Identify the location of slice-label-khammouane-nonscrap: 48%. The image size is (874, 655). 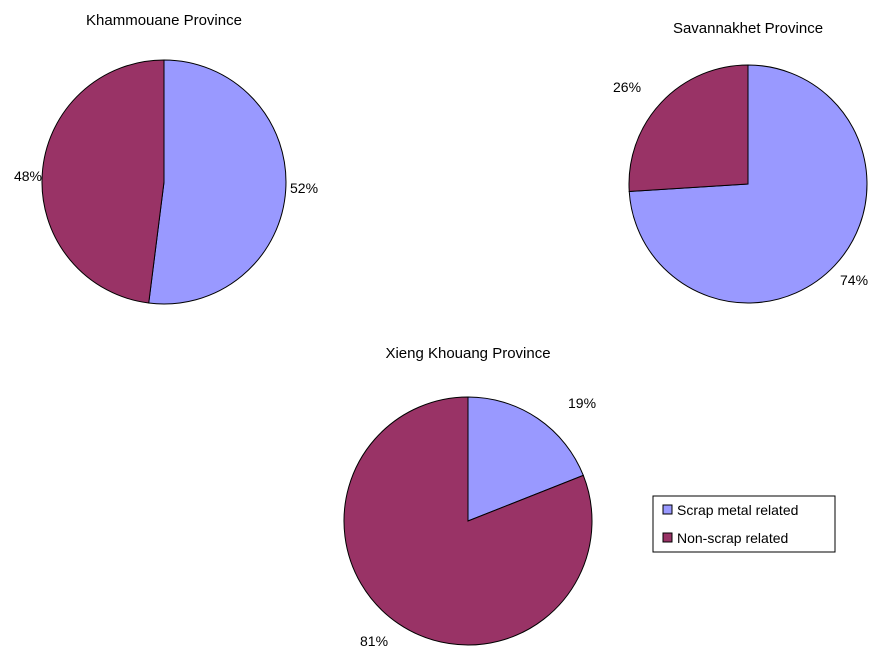
(28, 176).